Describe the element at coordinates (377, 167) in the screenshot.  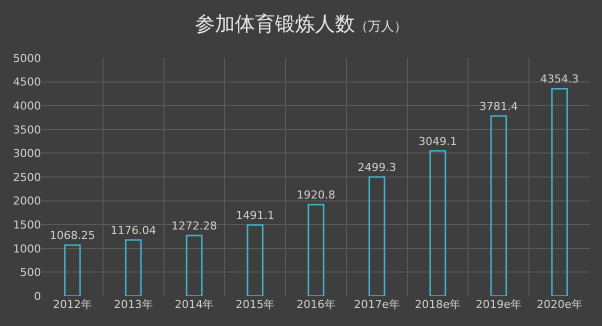
I see `data-label: 2499.3` at that location.